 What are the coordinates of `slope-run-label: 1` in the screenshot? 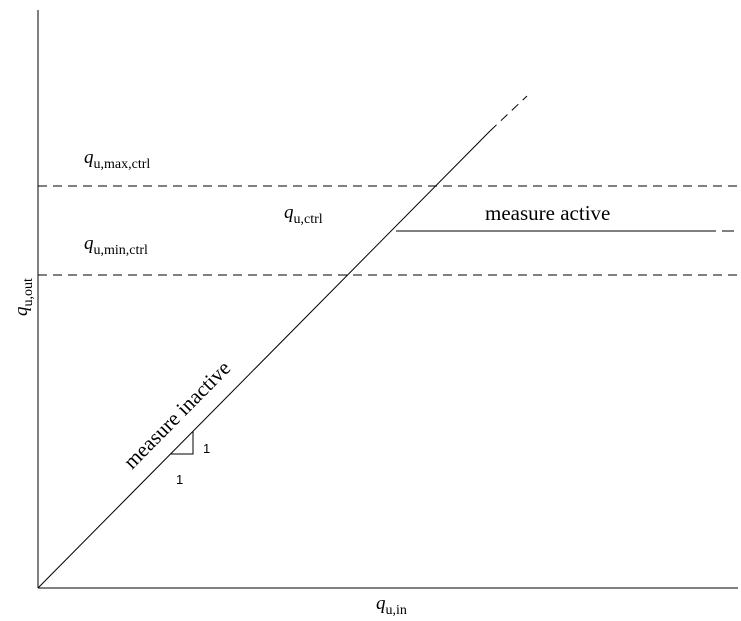 It's located at (179, 479).